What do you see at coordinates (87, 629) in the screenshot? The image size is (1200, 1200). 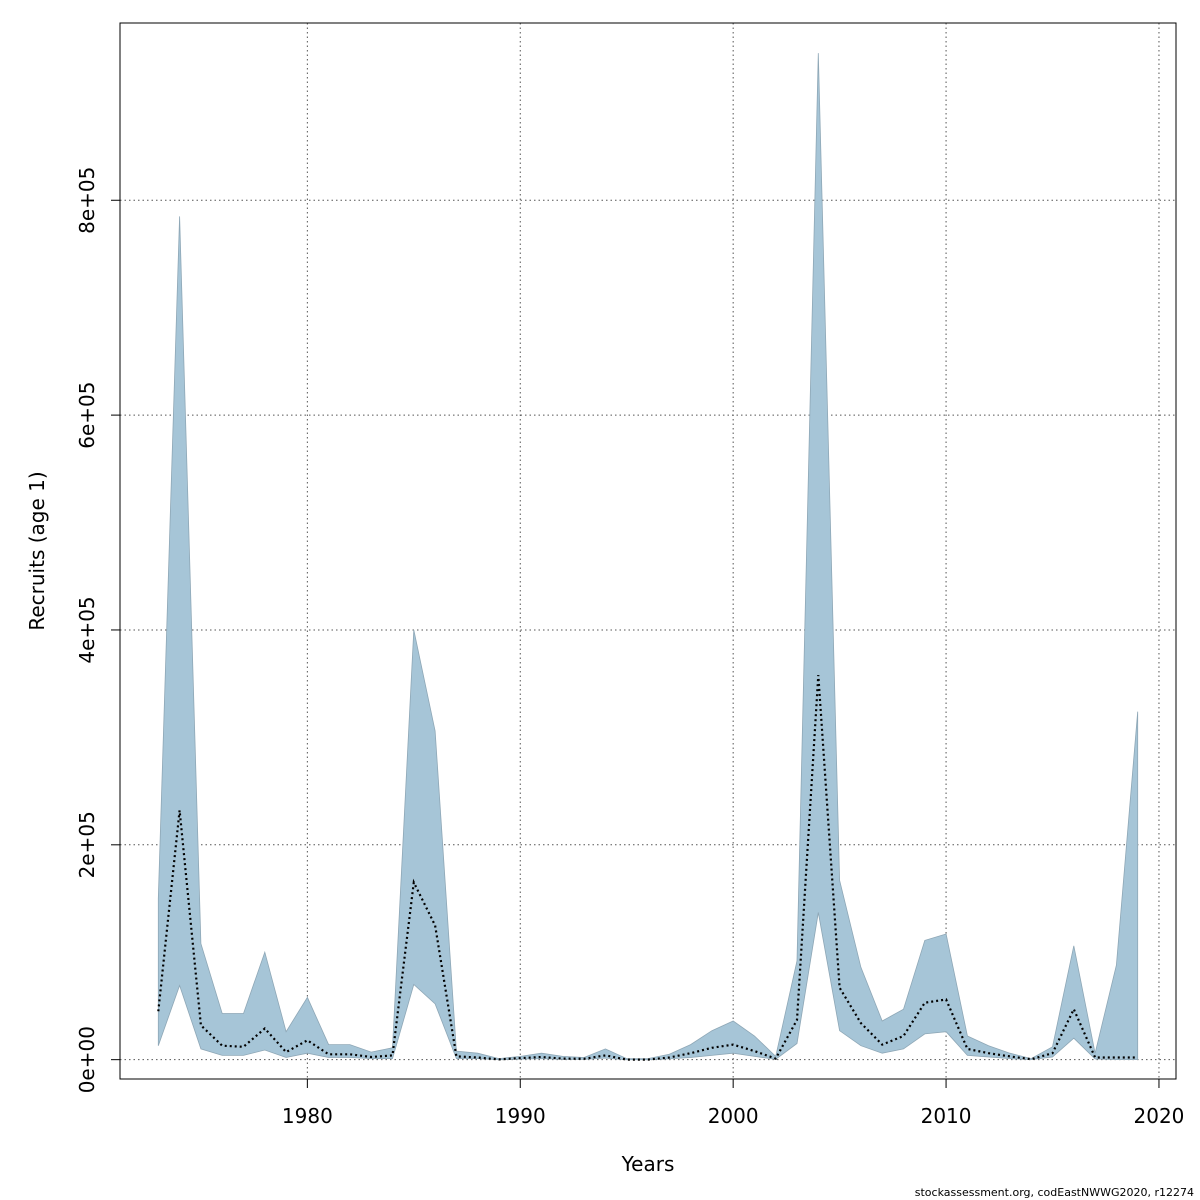 I see `y-tick-label-400000: 4e+05` at bounding box center [87, 629].